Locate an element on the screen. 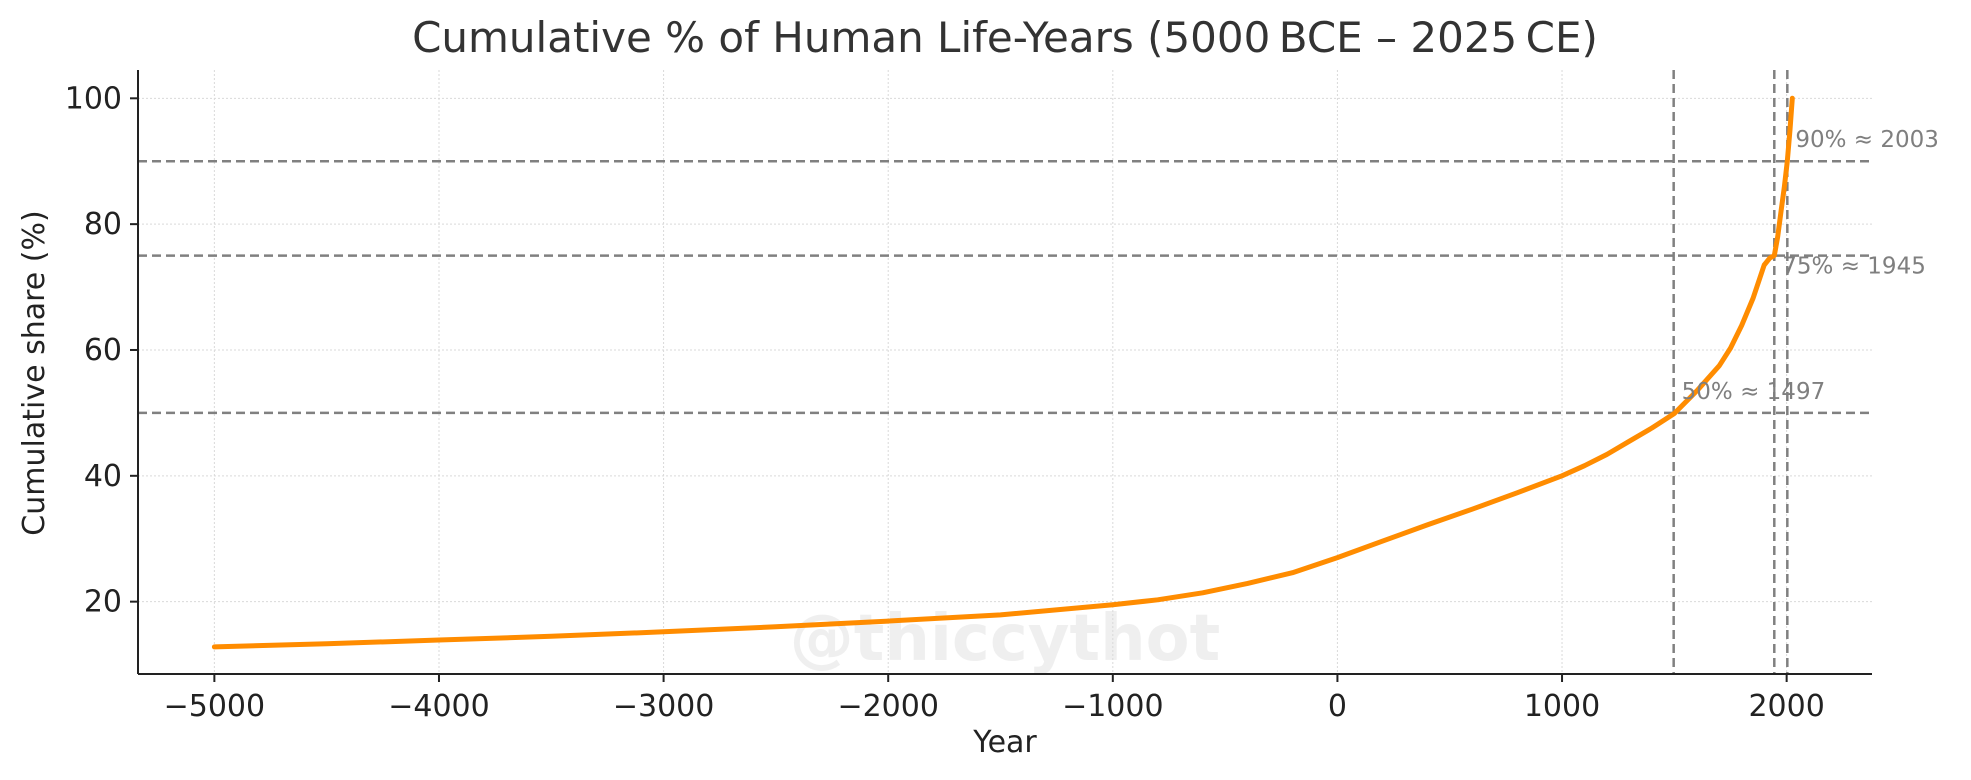 The width and height of the screenshot is (1971, 780). y-tick-label: 100 is located at coordinates (93, 98).